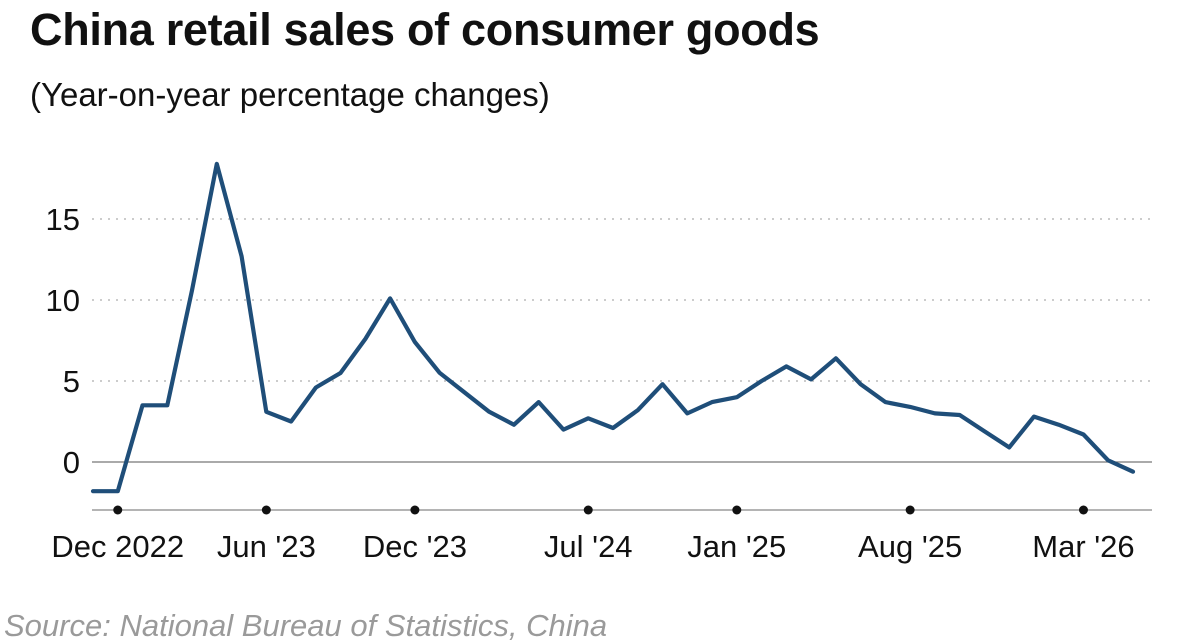  What do you see at coordinates (63, 341) in the screenshot?
I see `y-axis-tick-labels: 0 5 10 15` at bounding box center [63, 341].